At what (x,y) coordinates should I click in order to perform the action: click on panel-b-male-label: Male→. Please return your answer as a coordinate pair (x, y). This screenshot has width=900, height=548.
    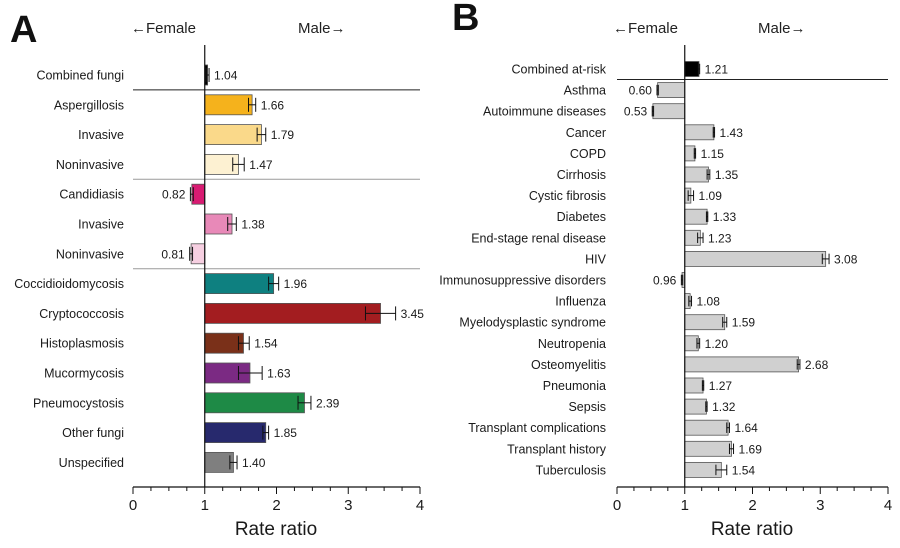
    Looking at the image, I should click on (782, 28).